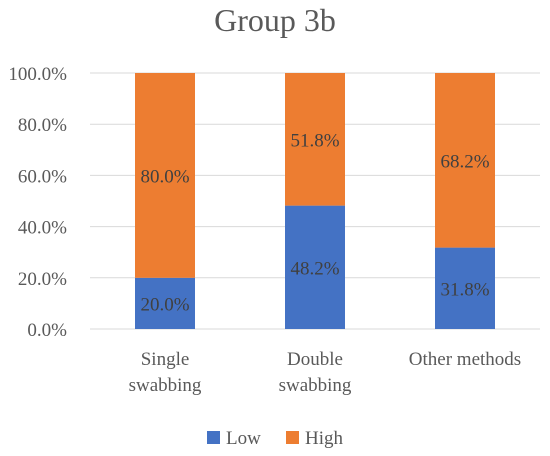 Image resolution: width=550 pixels, height=456 pixels. I want to click on x-tick-label: Other methods, so click(465, 359).